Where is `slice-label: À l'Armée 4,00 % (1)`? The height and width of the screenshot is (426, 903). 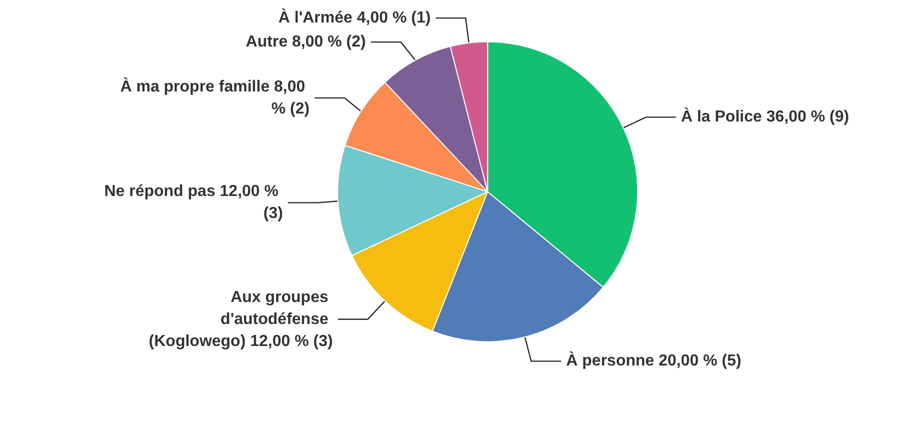 slice-label: À l'Armée 4,00 % (1) is located at coordinates (354, 17).